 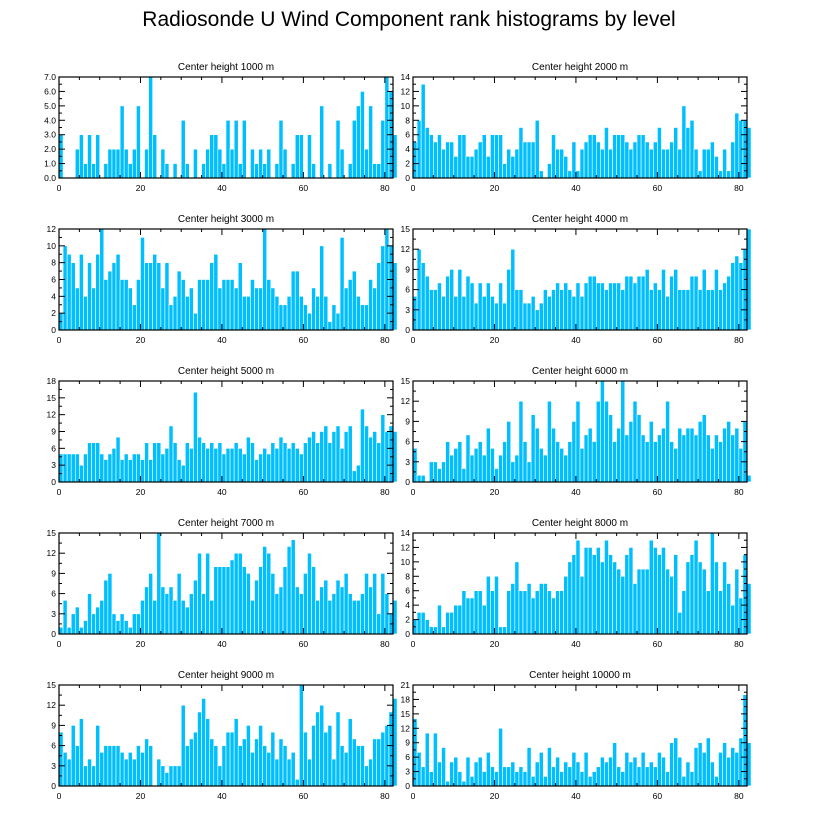 What do you see at coordinates (406, 106) in the screenshot?
I see `y-tick-label: 10` at bounding box center [406, 106].